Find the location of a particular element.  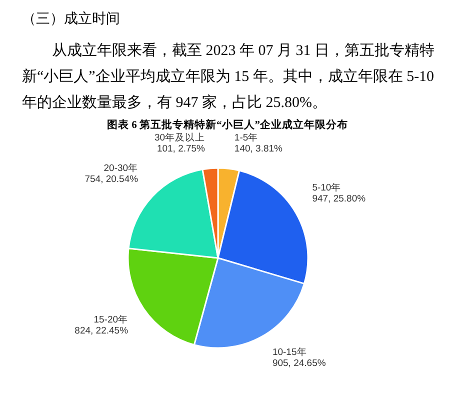

chart-title: 图表 6 第五批专精特新“小巨人”企业成立年限分布 is located at coordinates (227, 125).